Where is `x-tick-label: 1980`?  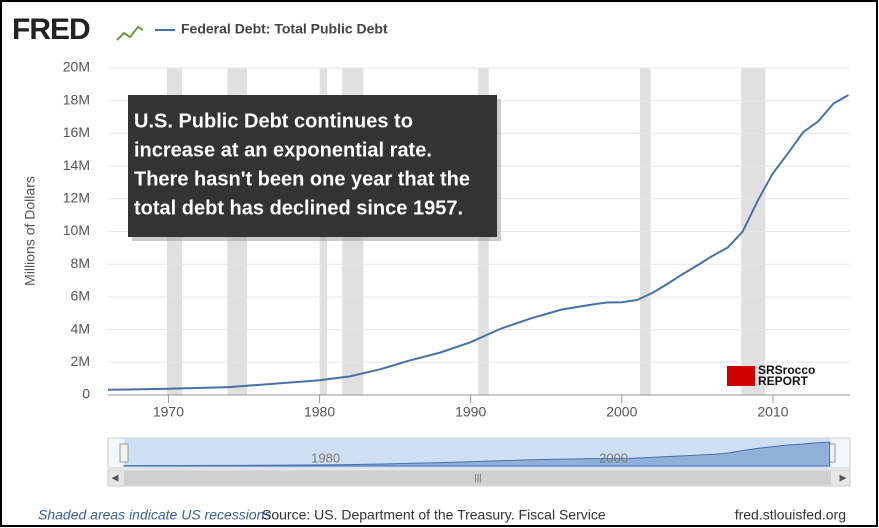 x-tick-label: 1980 is located at coordinates (319, 412).